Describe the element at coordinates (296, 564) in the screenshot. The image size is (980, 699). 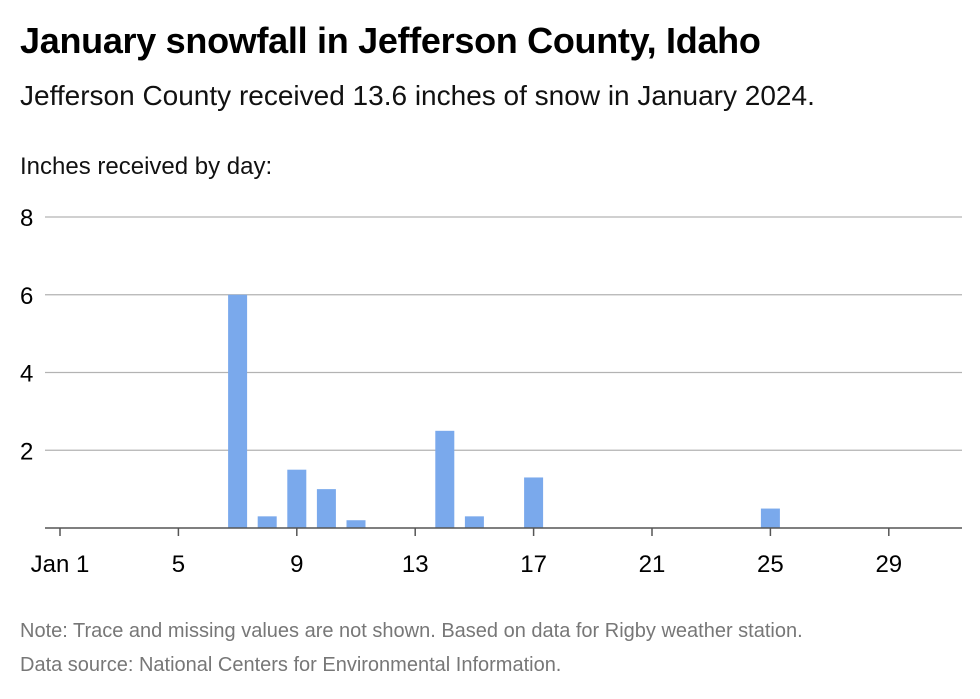
I see `x-tick-label-9: 9` at that location.